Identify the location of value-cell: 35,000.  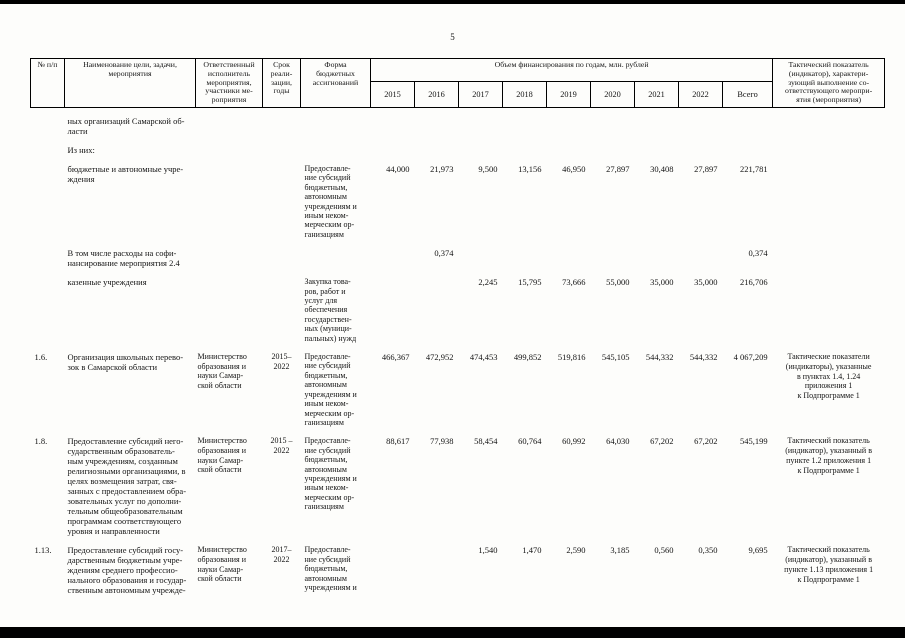
(662, 282).